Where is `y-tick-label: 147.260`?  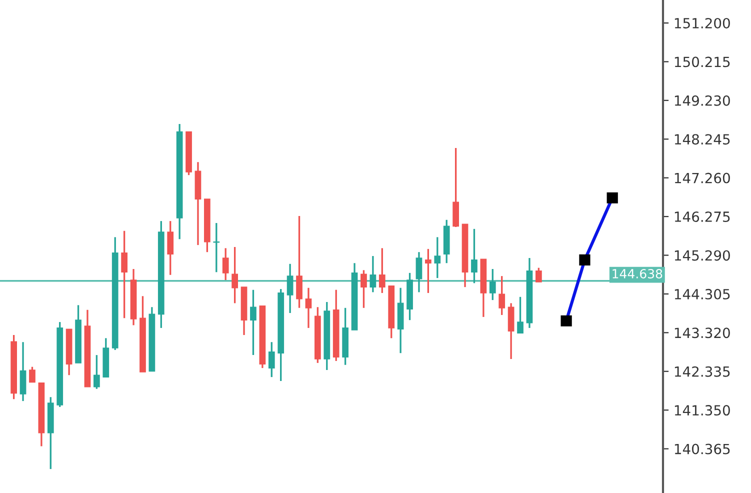 y-tick-label: 147.260 is located at coordinates (702, 178).